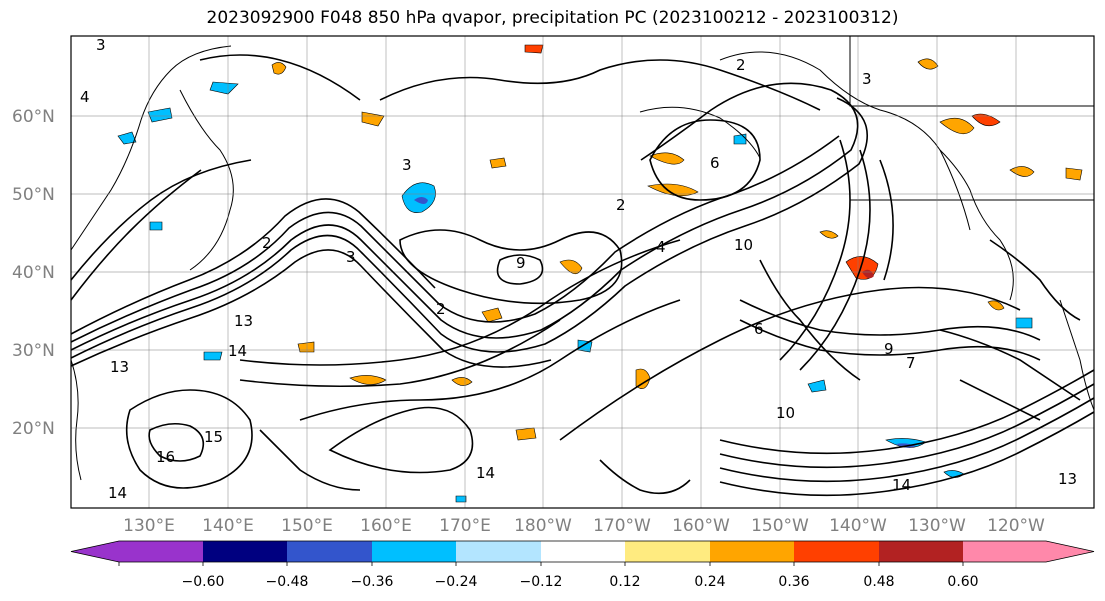  What do you see at coordinates (962, 582) in the screenshot?
I see `colorbar-tick-label: 0.60` at bounding box center [962, 582].